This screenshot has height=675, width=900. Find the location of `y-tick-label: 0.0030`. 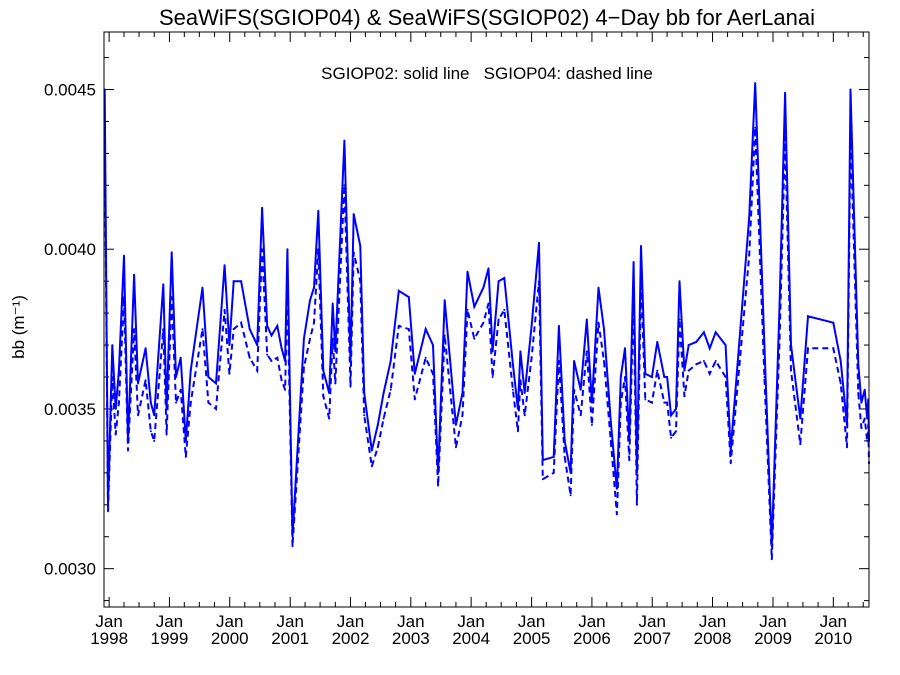

y-tick-label: 0.0030 is located at coordinates (70, 569).